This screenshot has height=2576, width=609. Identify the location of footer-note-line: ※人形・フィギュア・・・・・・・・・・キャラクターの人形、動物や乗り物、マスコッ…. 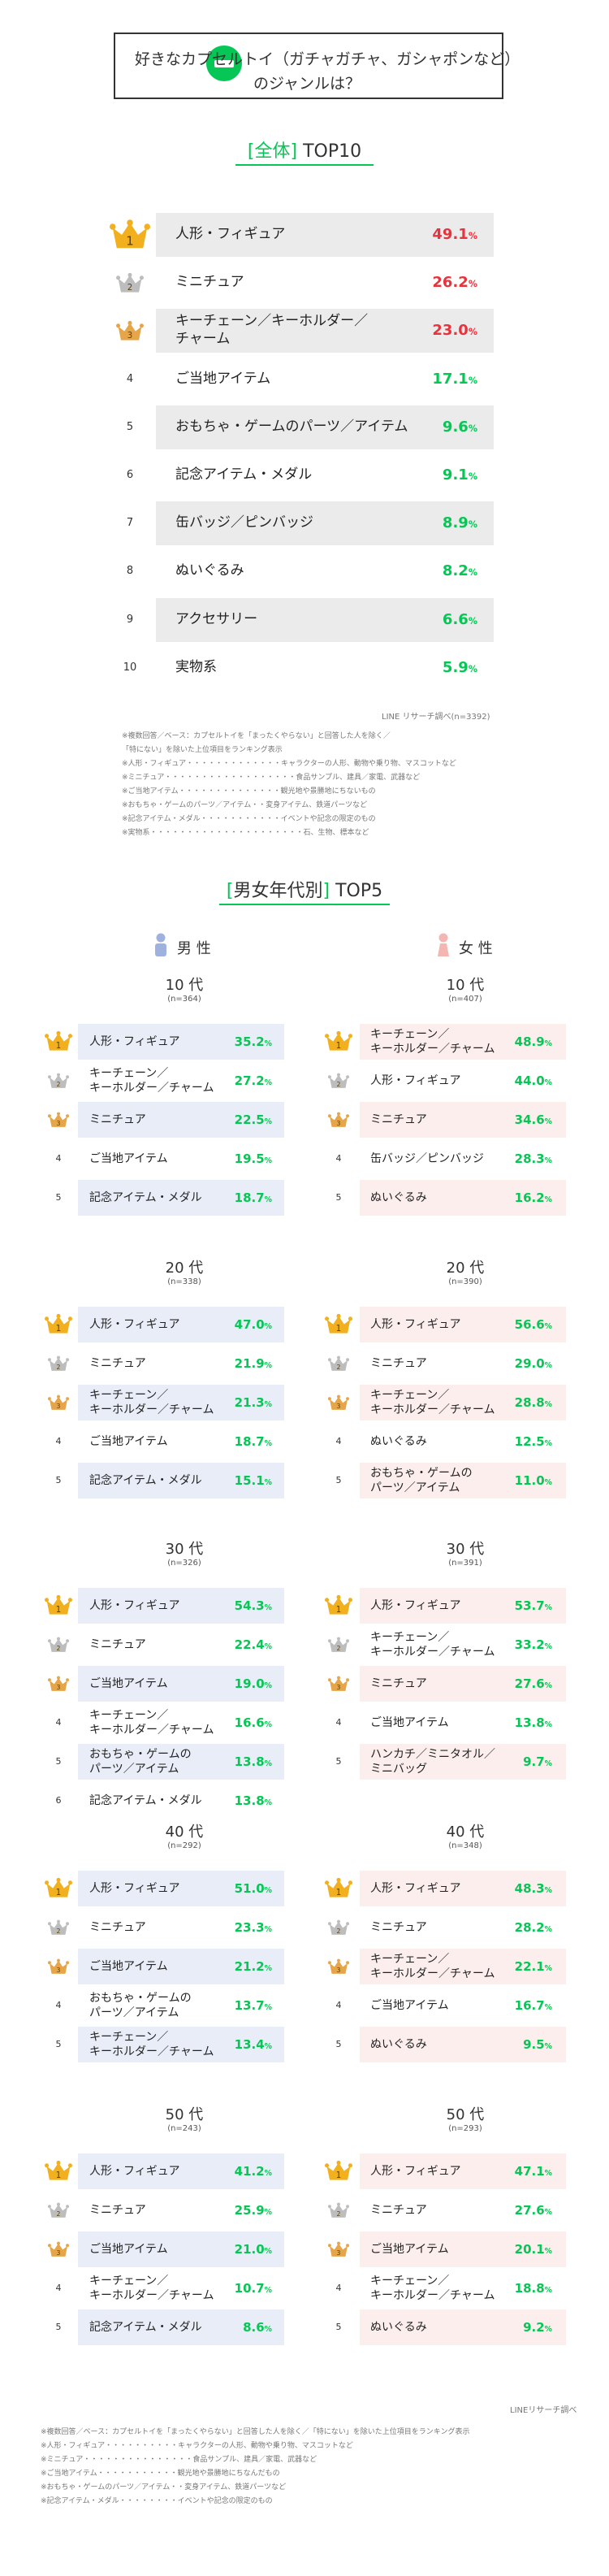
(197, 2446).